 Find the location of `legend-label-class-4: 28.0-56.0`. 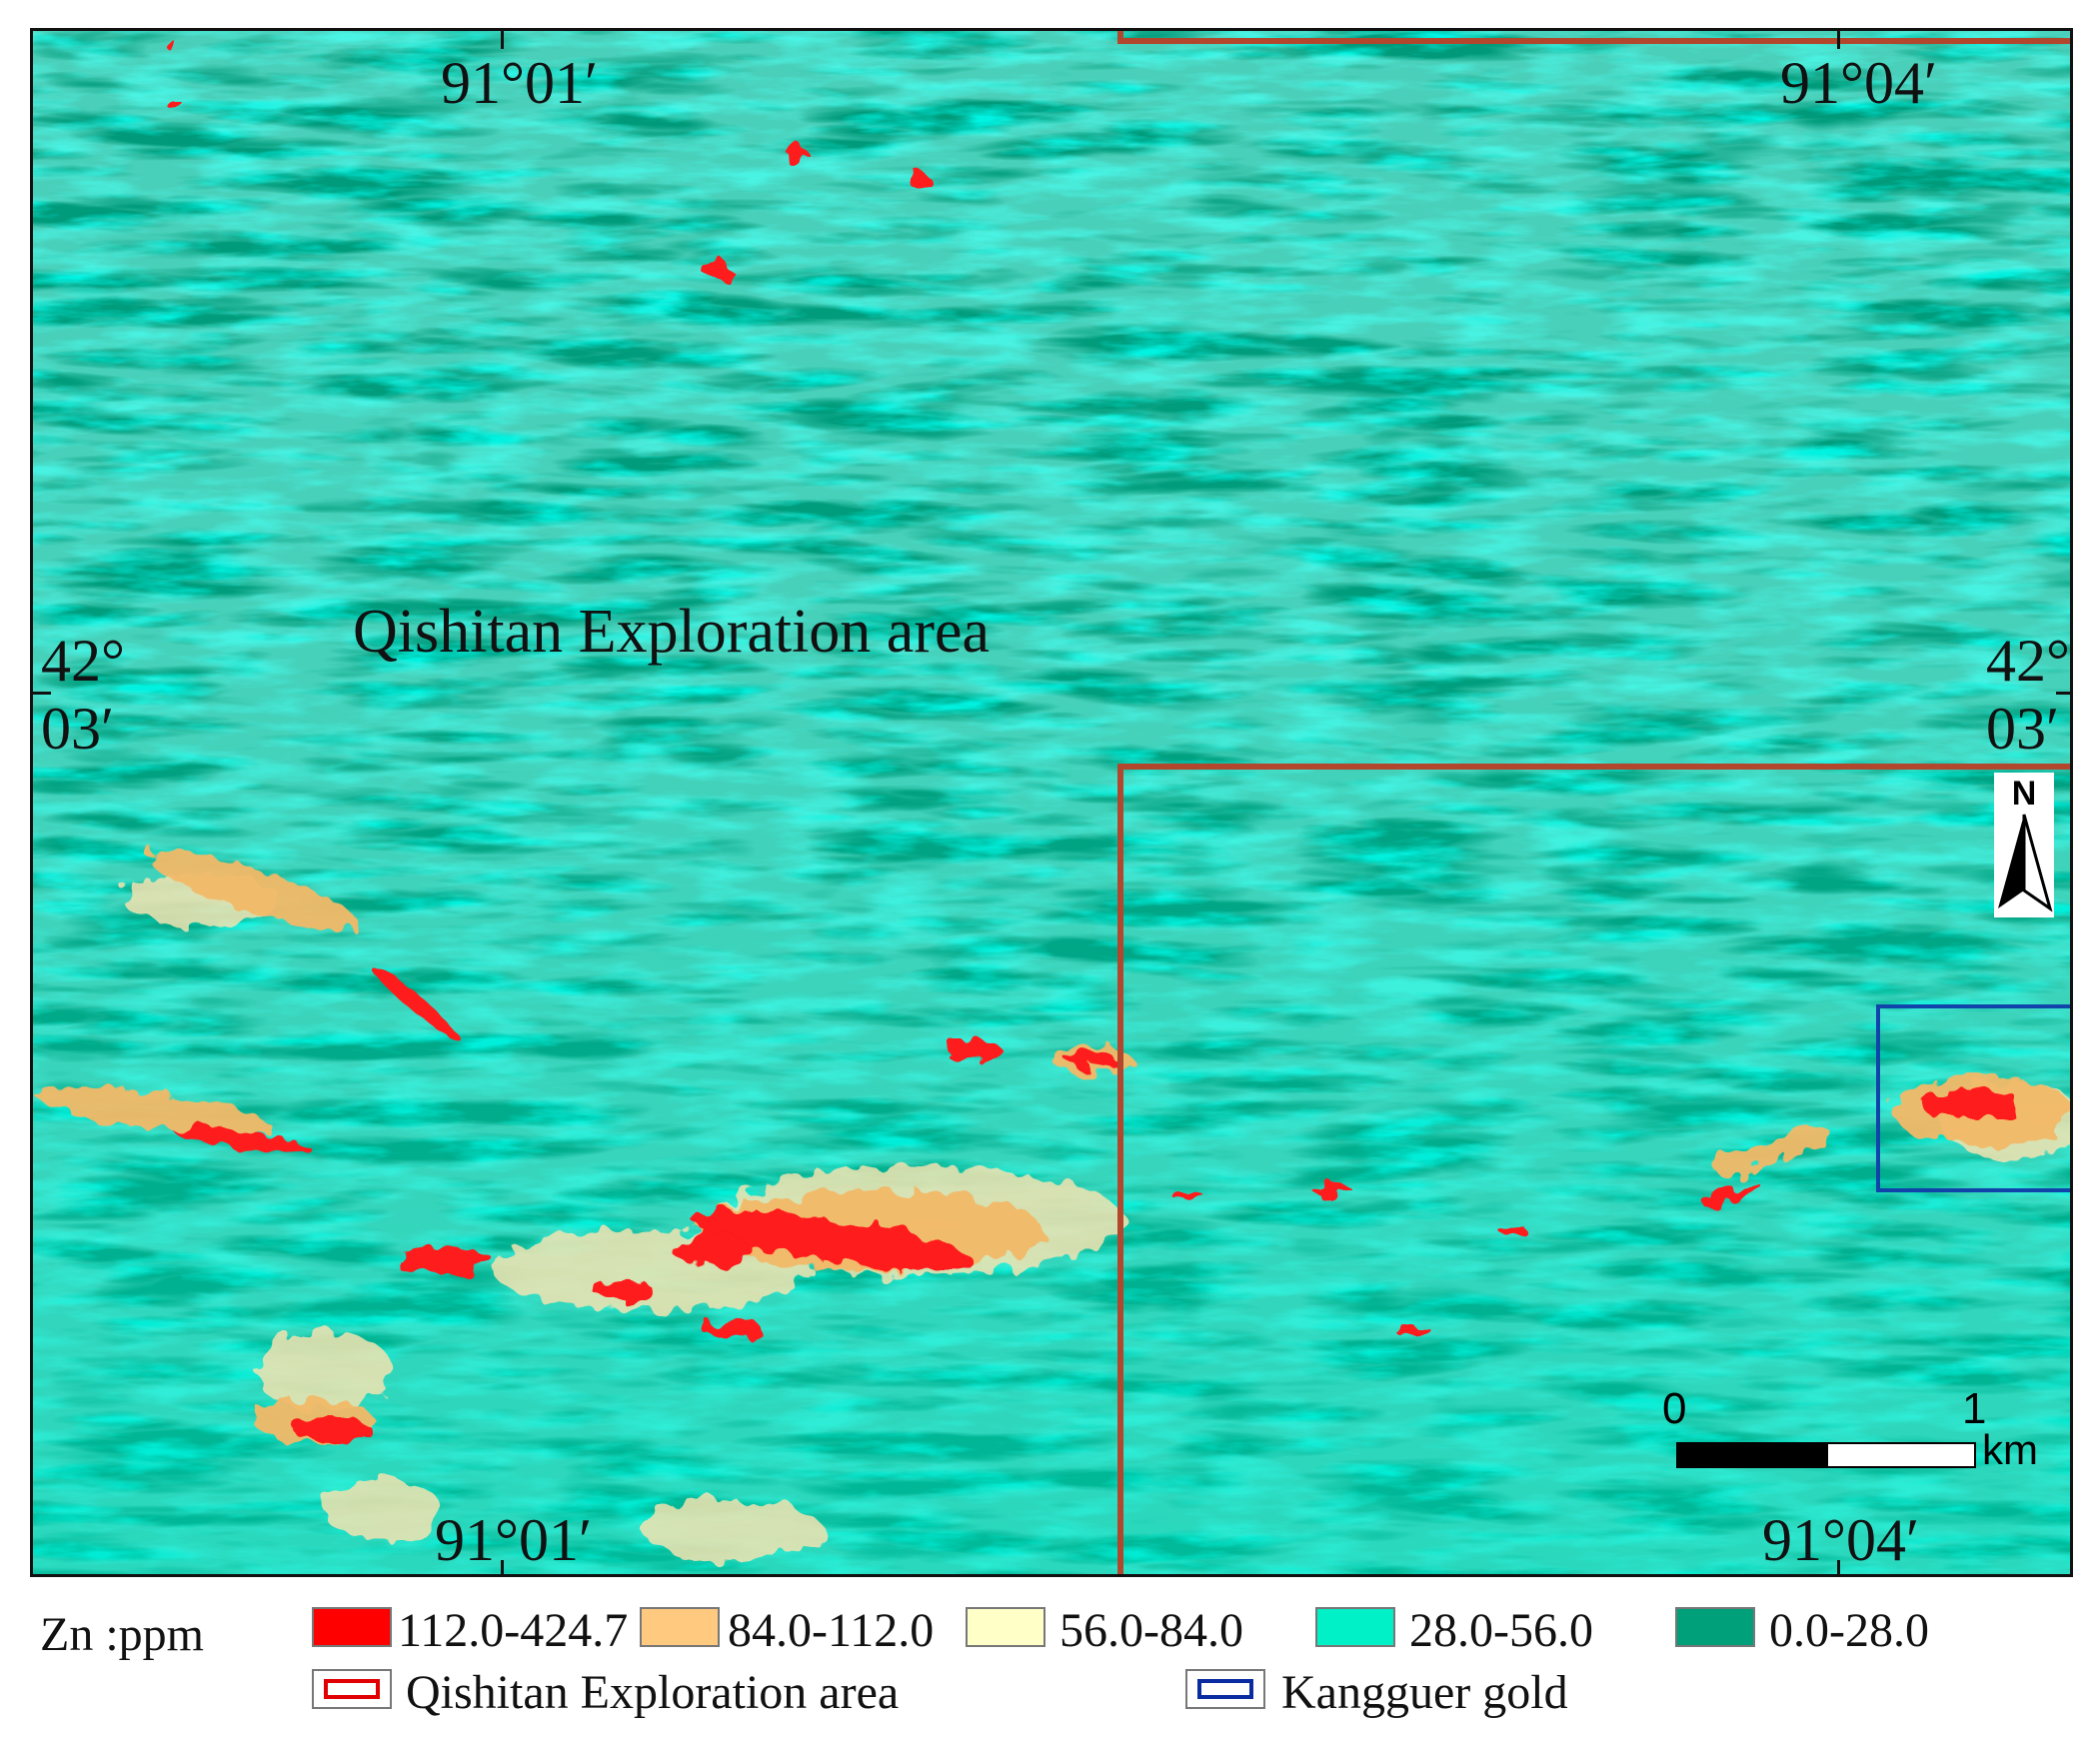

legend-label-class-4: 28.0-56.0 is located at coordinates (1501, 1630).